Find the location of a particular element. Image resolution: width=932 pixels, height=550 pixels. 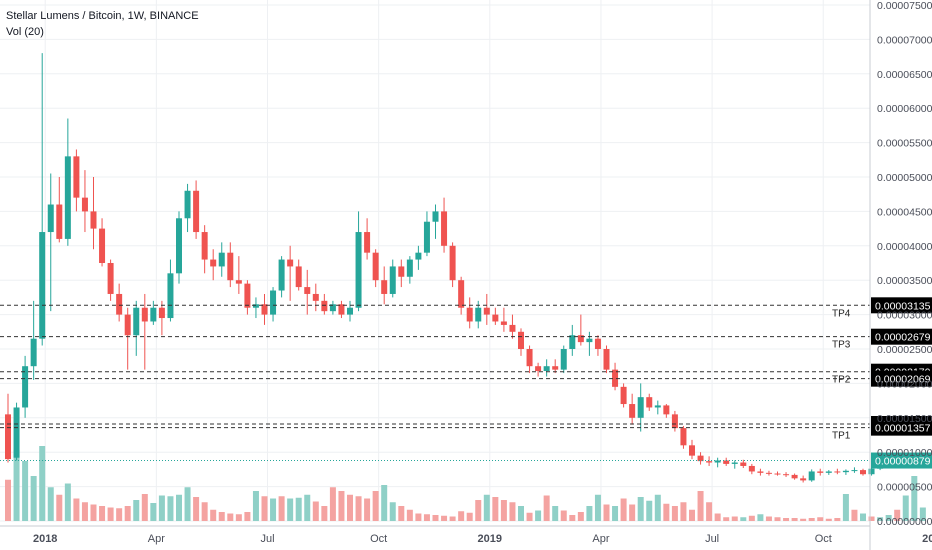

level-value-label: 0.00002069 is located at coordinates (903, 380).